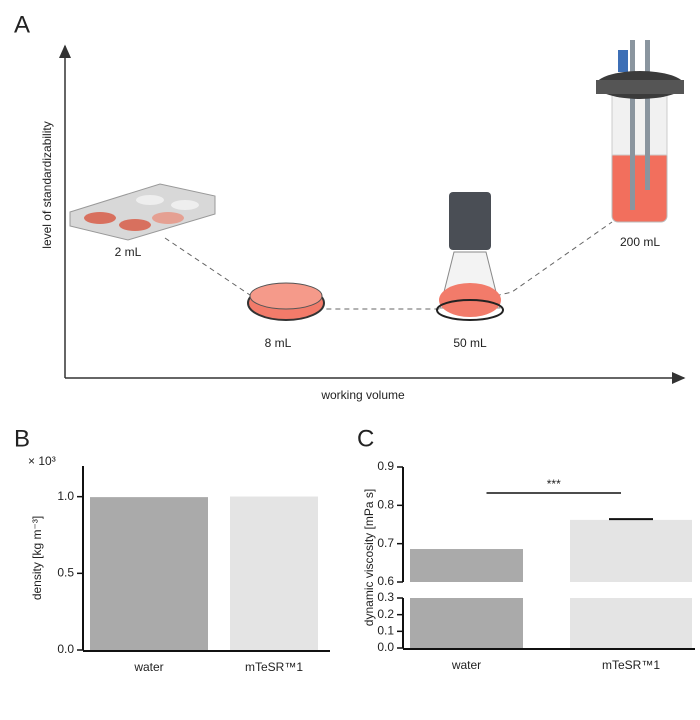  Describe the element at coordinates (37, 558) in the screenshot. I see `y-label: density [kg m⁻³]` at that location.